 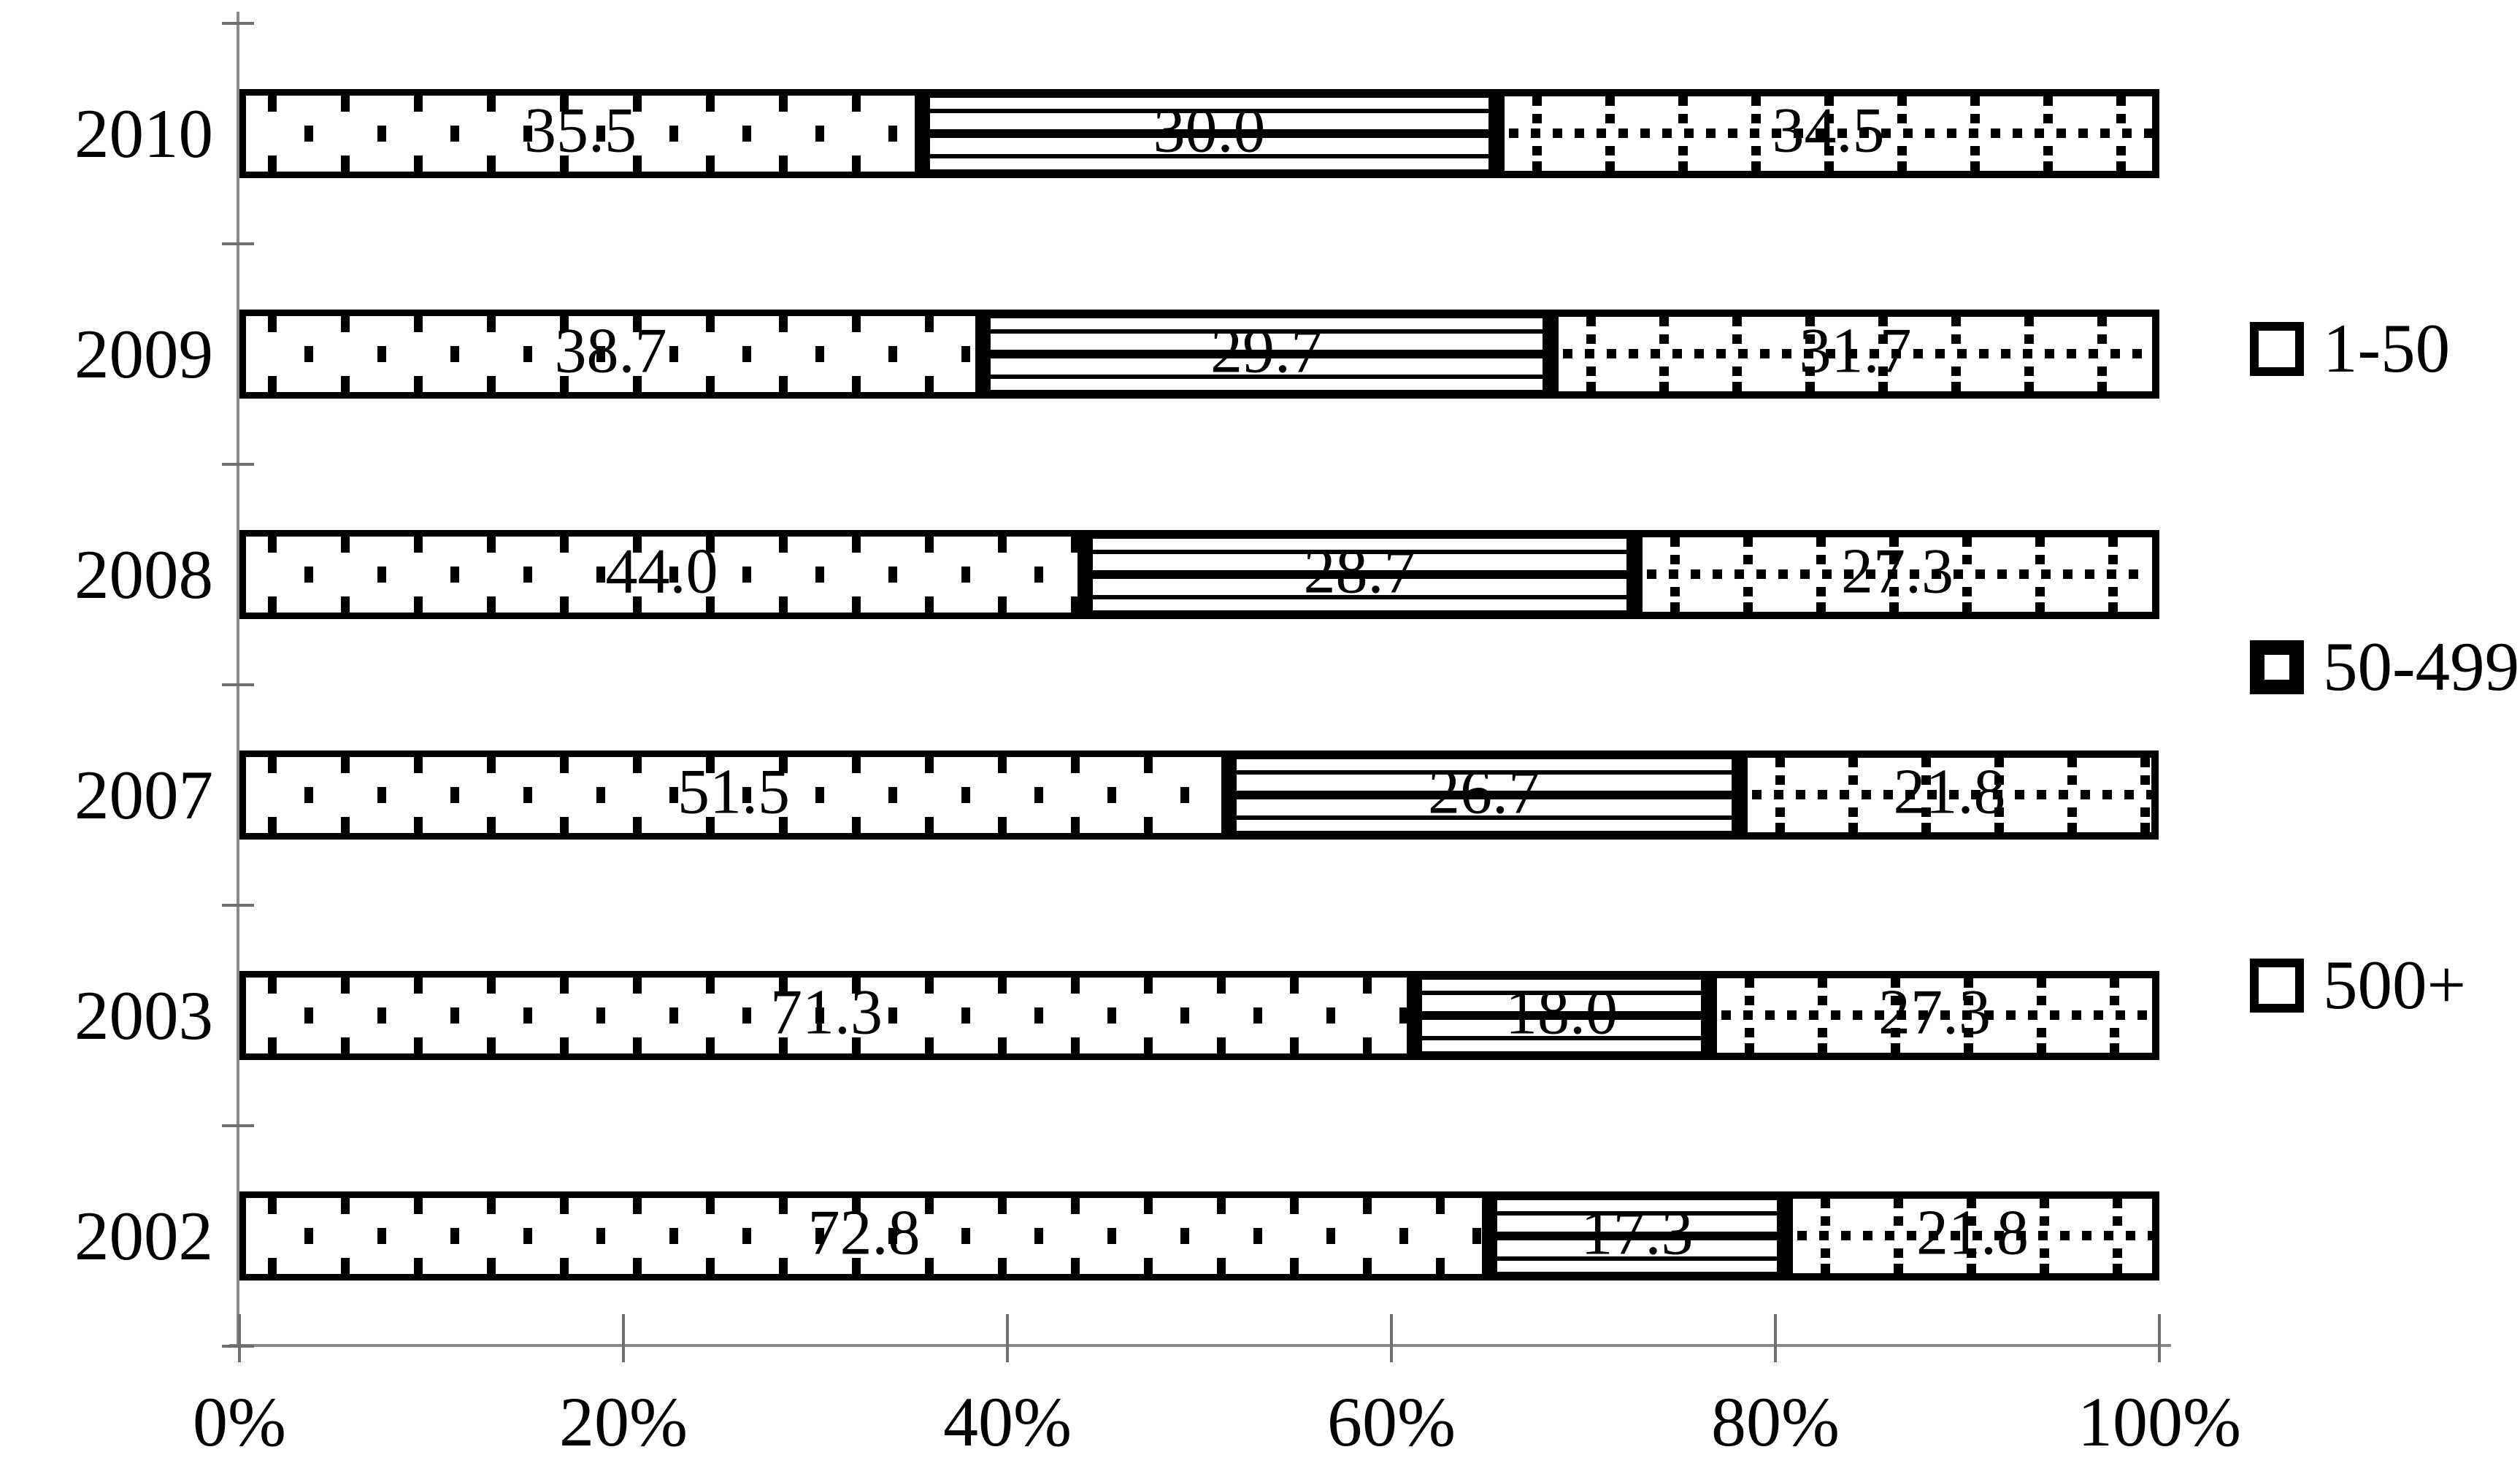 I want to click on bar-segment-1-50: 51.5, so click(x=733, y=795).